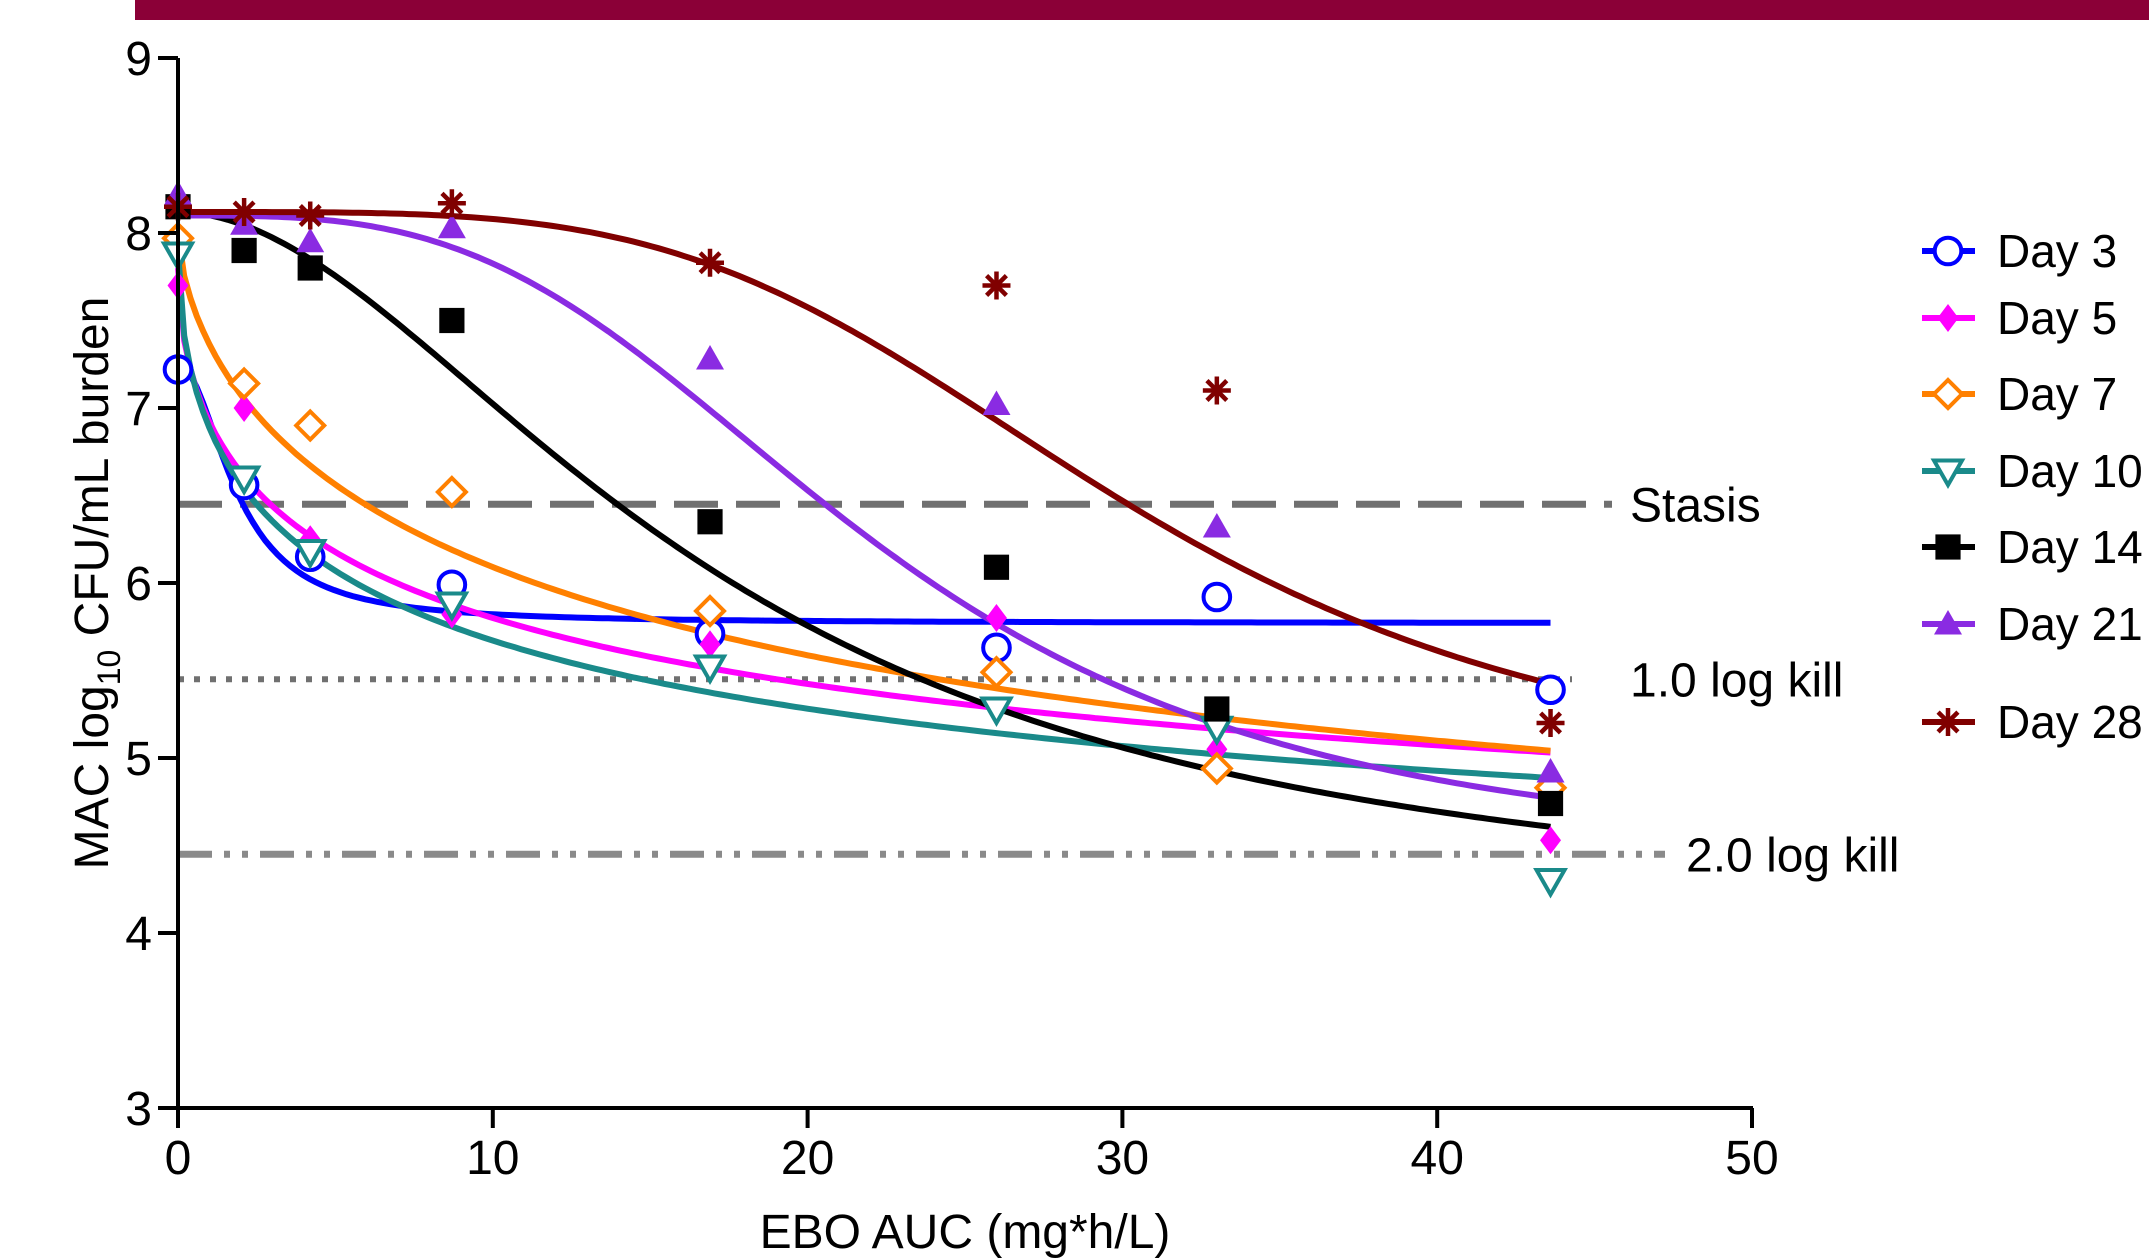 The image size is (2149, 1259). I want to click on x-tick-label: 30, so click(1122, 1158).